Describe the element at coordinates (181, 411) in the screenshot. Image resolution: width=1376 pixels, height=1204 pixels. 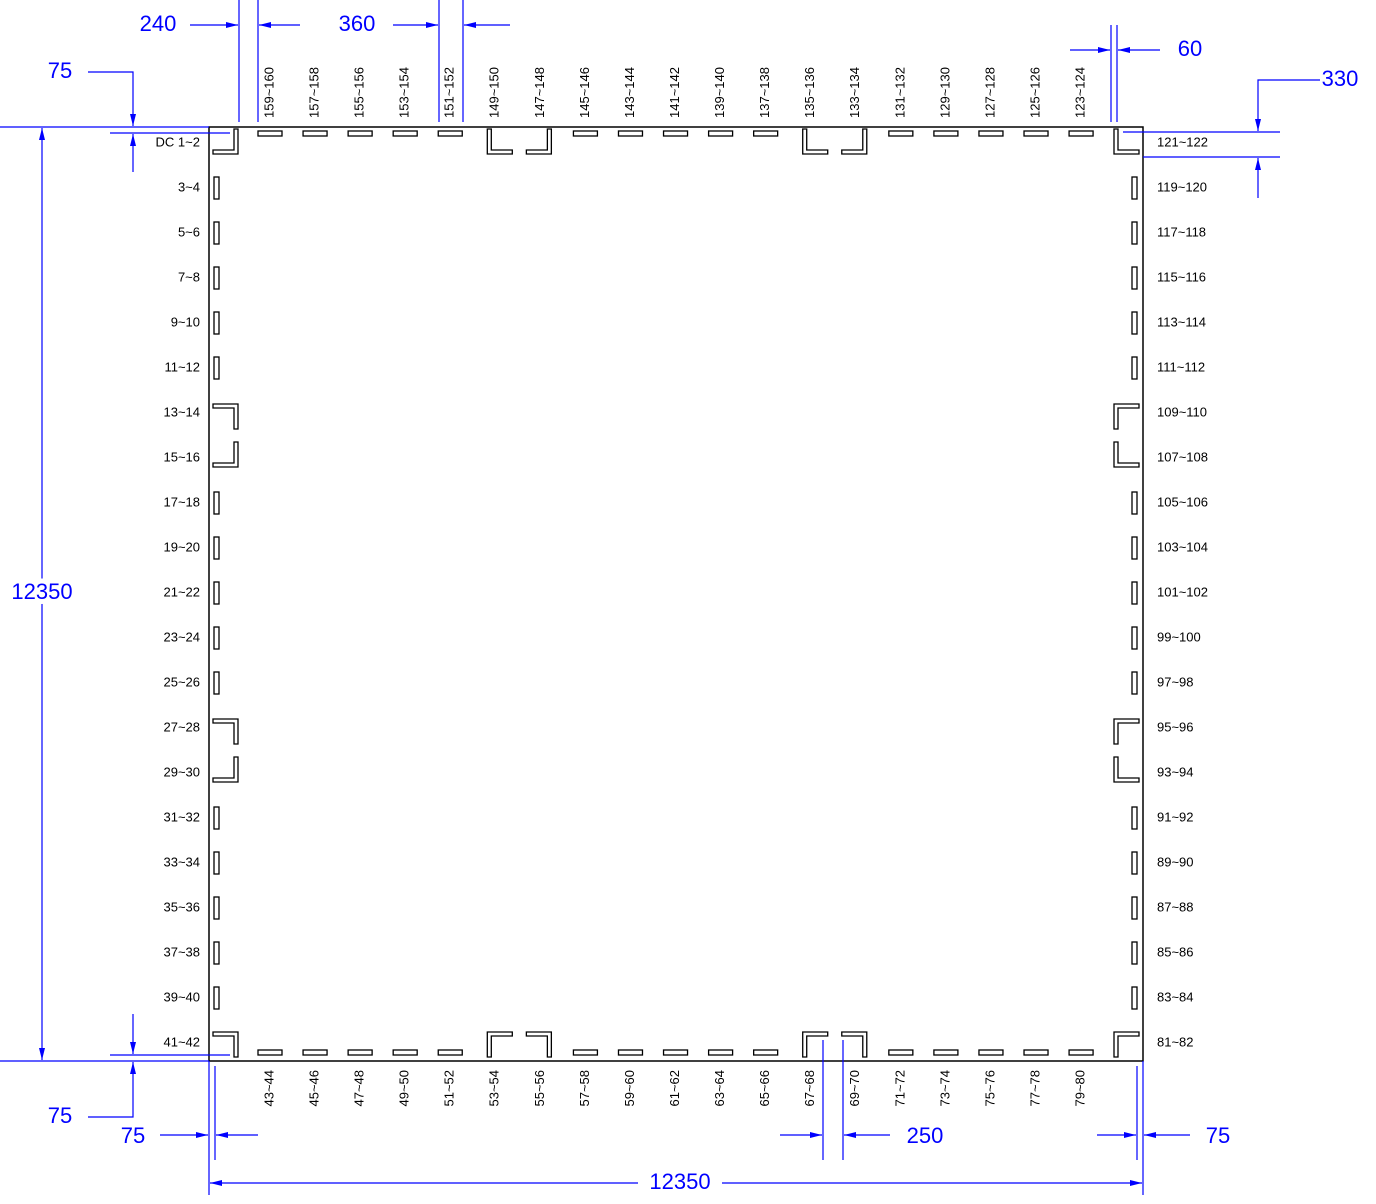
I see `pin-label: 13~14` at that location.